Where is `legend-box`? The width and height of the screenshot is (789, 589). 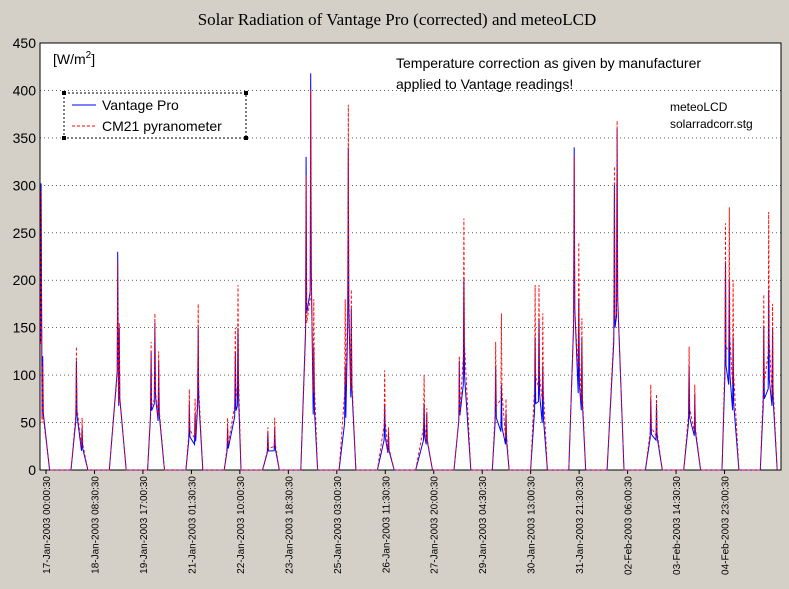 legend-box is located at coordinates (155, 115).